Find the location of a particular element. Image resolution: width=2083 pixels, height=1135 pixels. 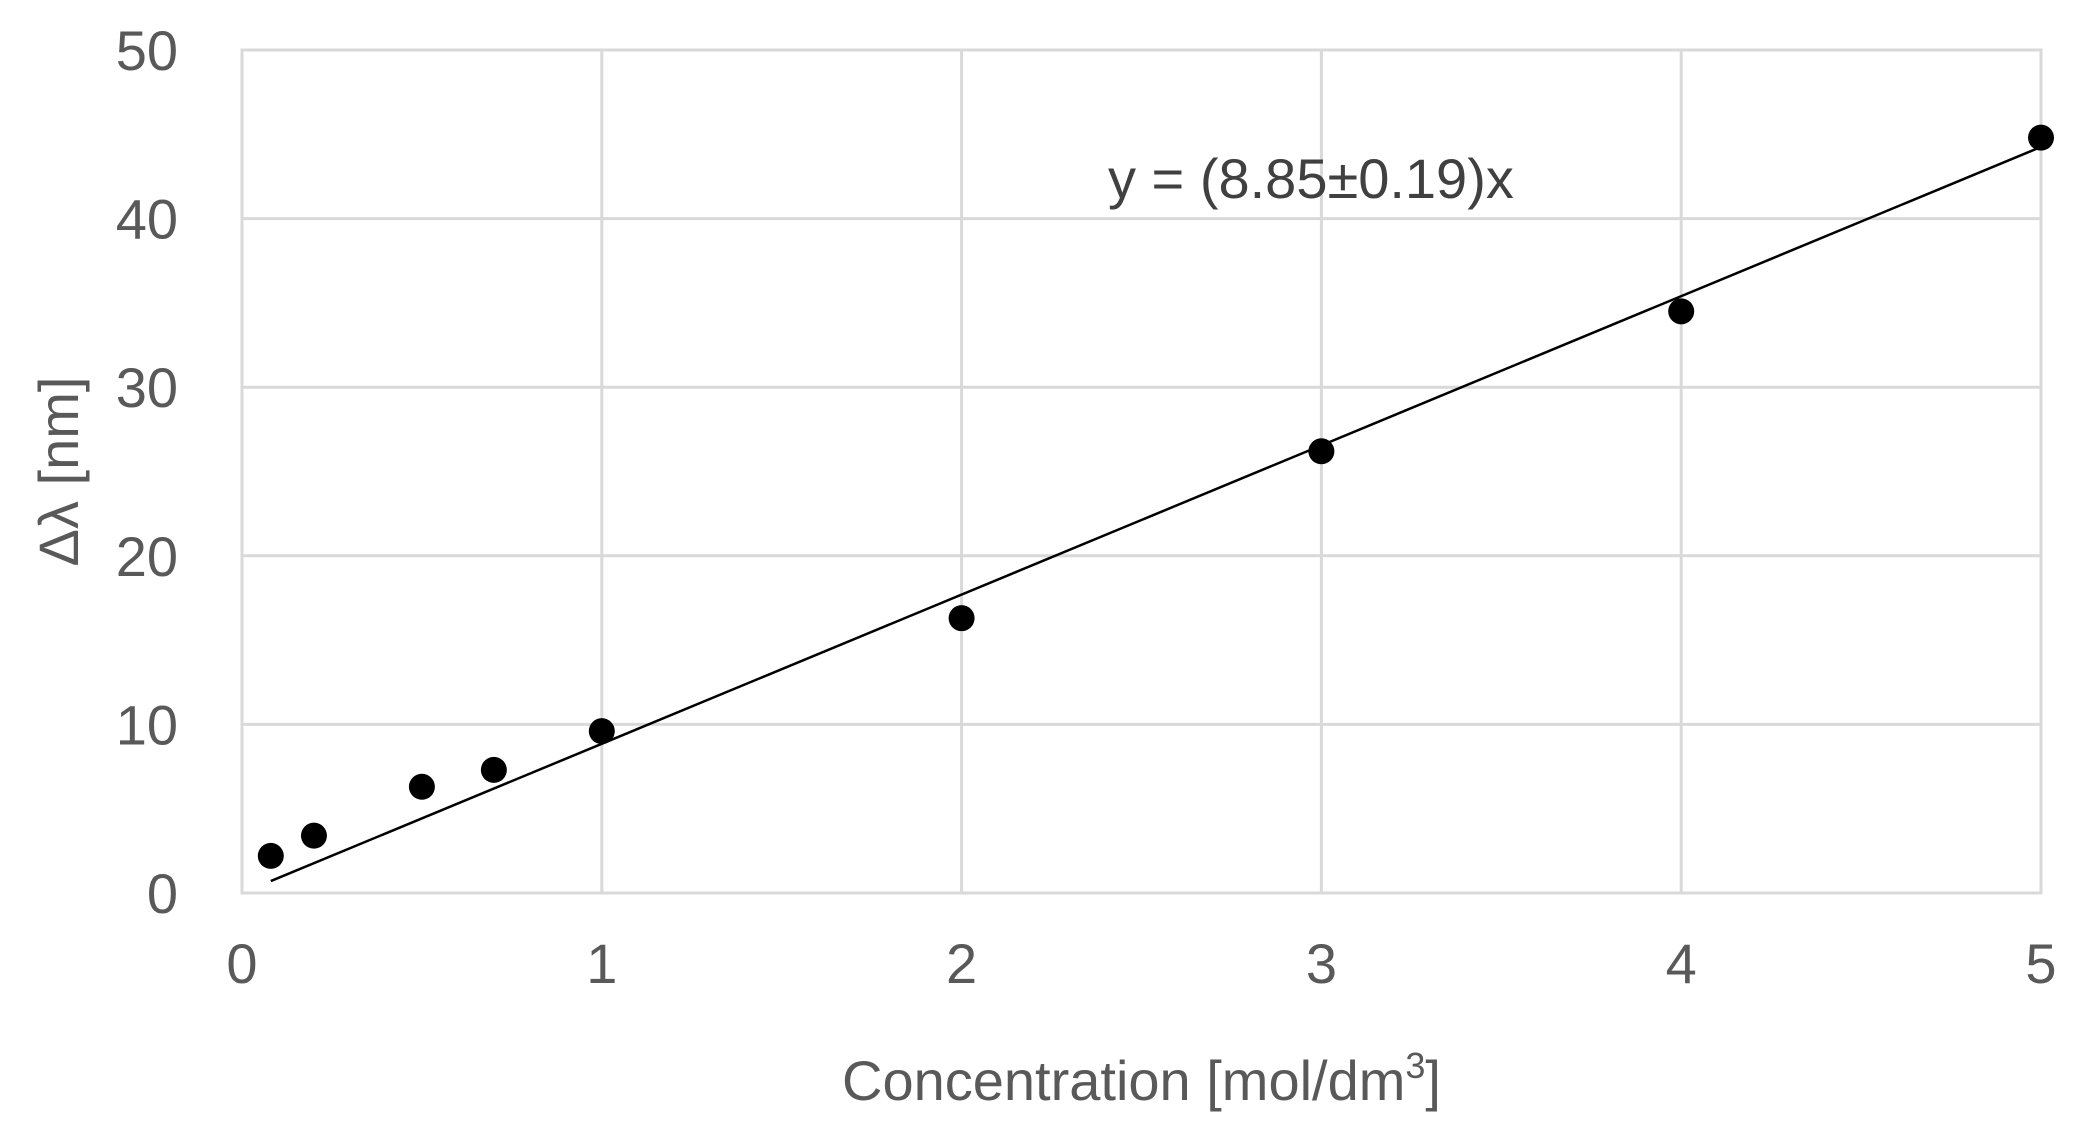

x-axis-title-suffix: ] is located at coordinates (1433, 1080).